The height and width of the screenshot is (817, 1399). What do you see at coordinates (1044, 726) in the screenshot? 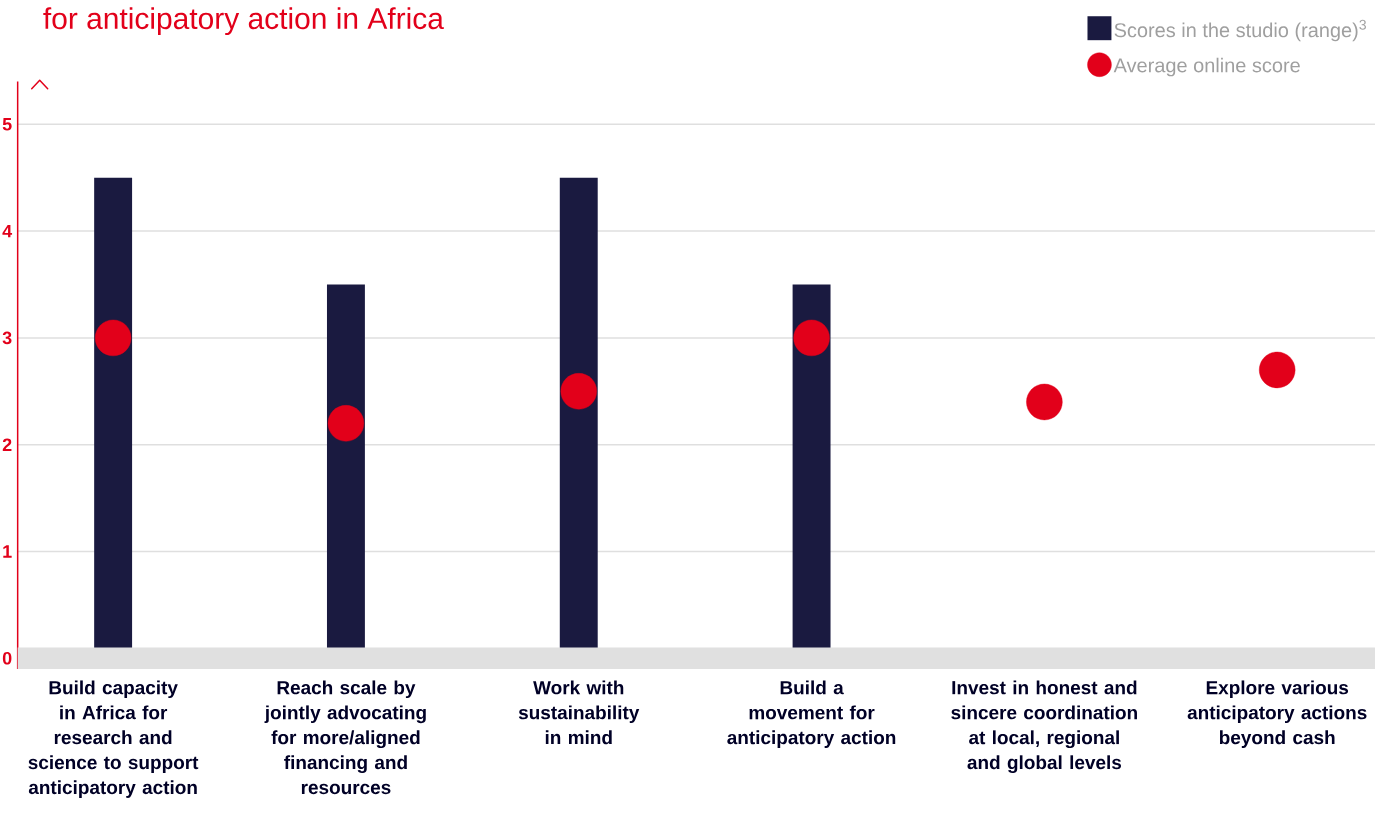
I see `x-tick-label: Invest in honest and sincere coordination at local, regional and global levels` at bounding box center [1044, 726].